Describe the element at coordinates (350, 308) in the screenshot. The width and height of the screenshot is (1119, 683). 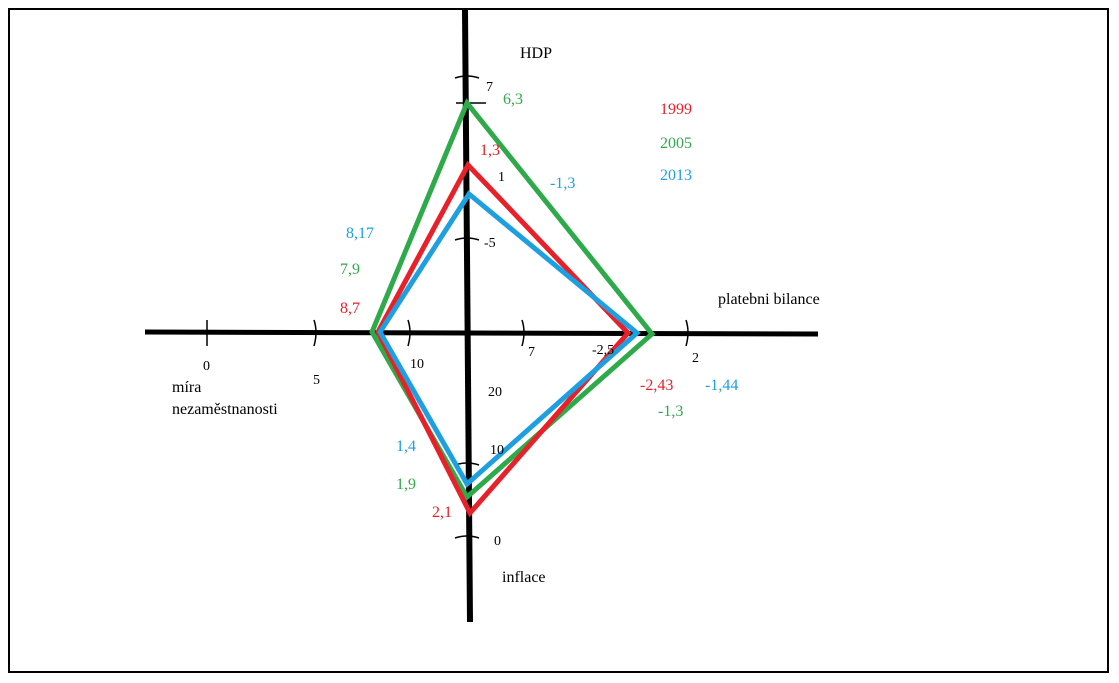
I see `value-label-mira-1999: 8,7` at that location.